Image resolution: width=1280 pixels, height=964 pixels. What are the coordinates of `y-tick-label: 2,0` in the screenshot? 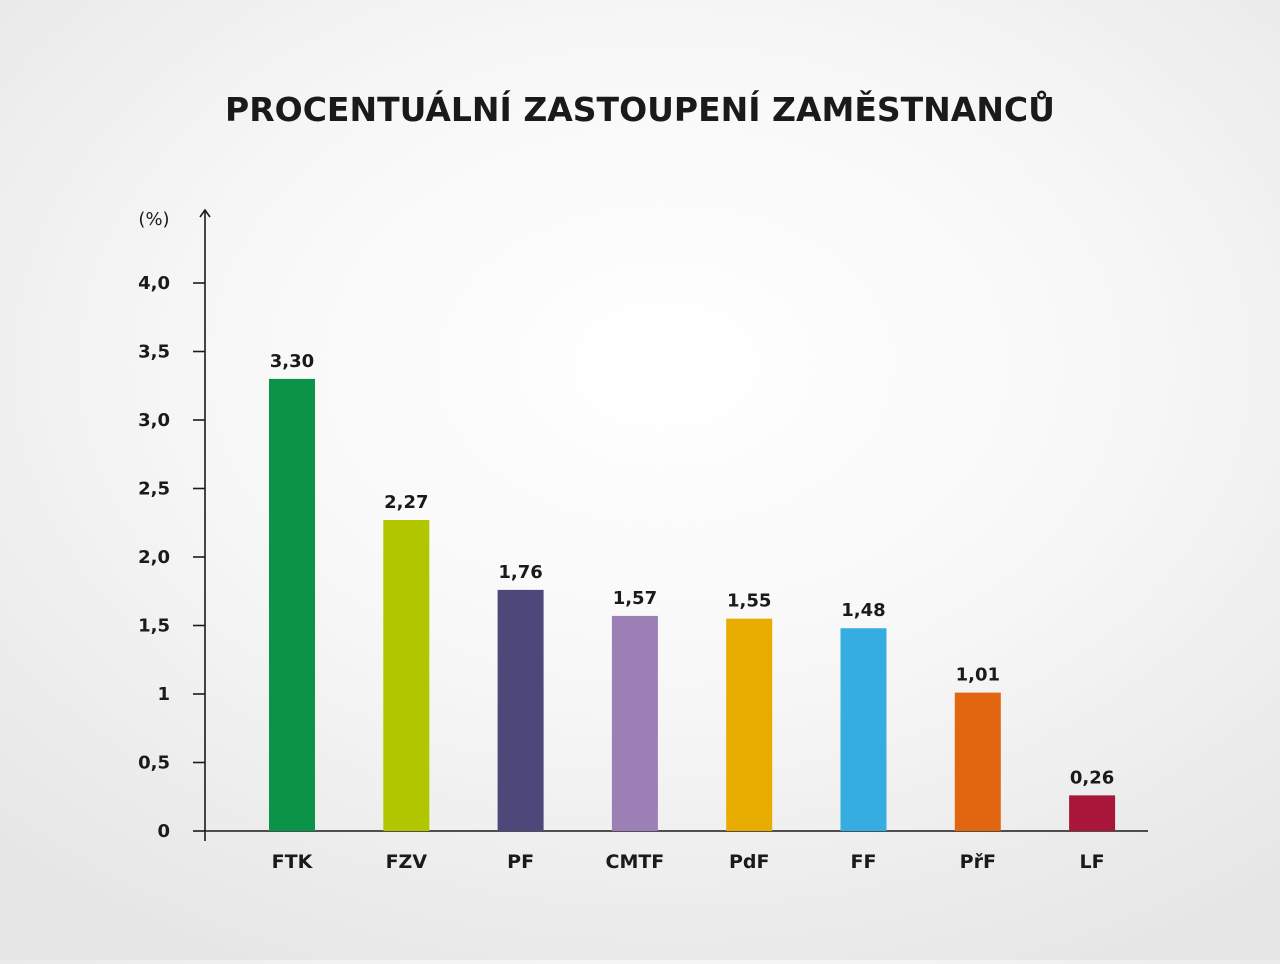 It's located at (154, 557).